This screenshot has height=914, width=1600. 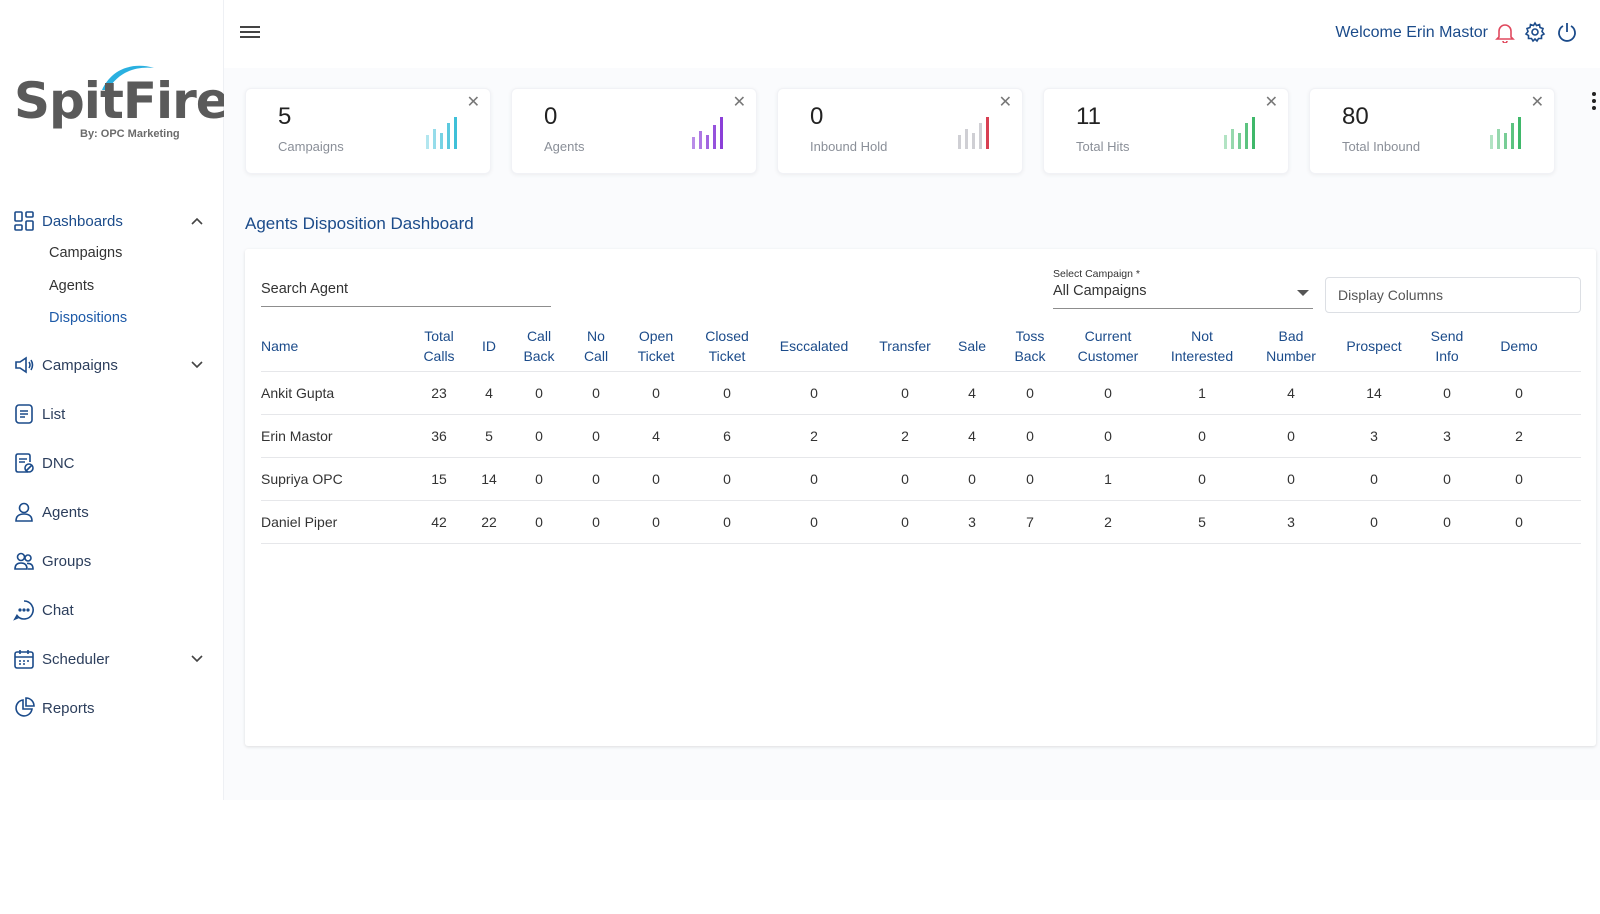 I want to click on chevron-up-icon, so click(x=197, y=223).